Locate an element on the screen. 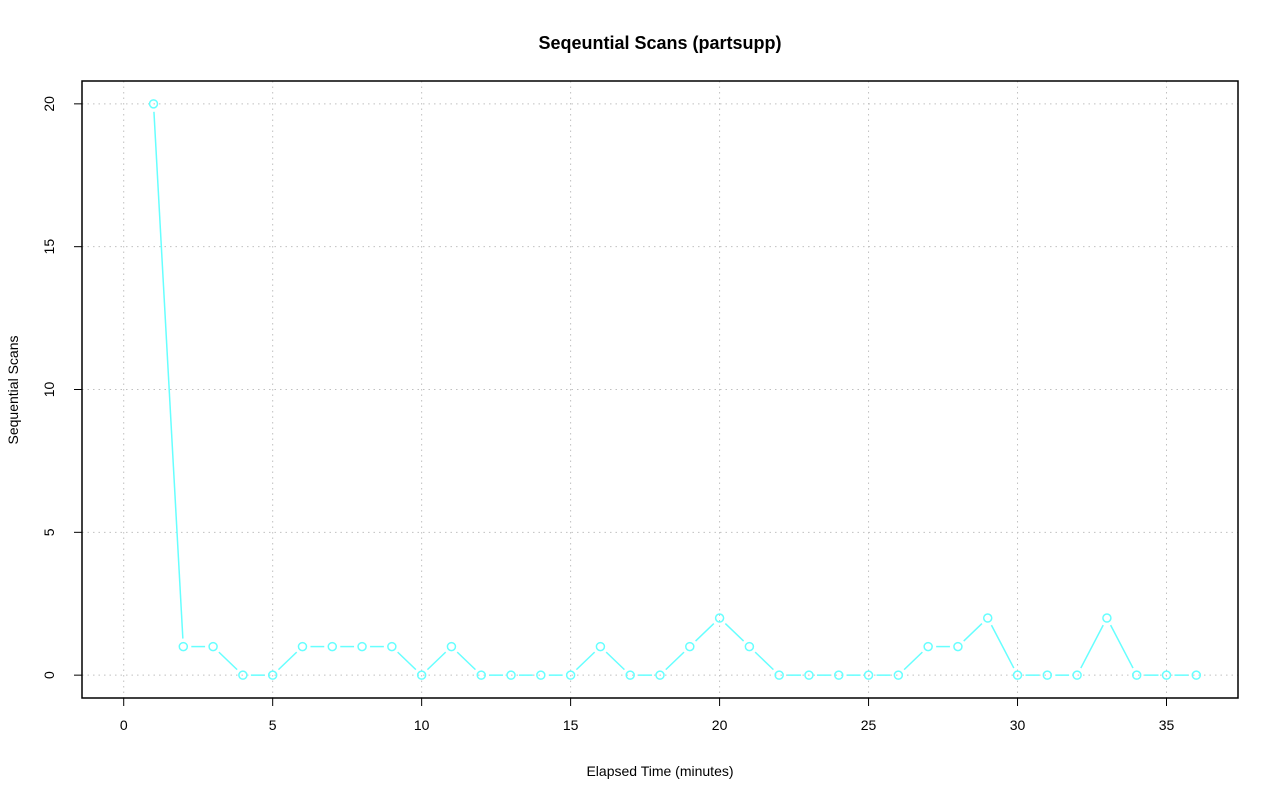 The height and width of the screenshot is (801, 1280). x-tick-label: 5 is located at coordinates (273, 725).